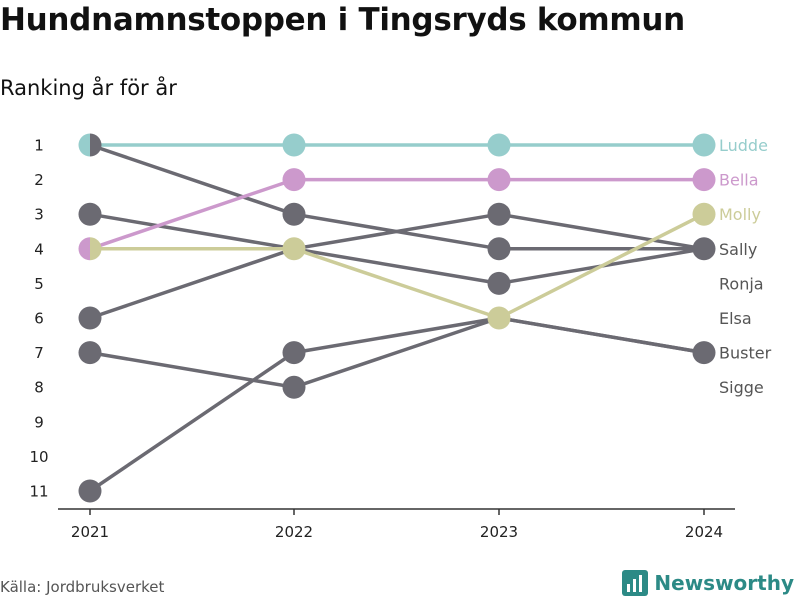 The width and height of the screenshot is (800, 600). What do you see at coordinates (499, 532) in the screenshot?
I see `x-tick-label: 2023` at bounding box center [499, 532].